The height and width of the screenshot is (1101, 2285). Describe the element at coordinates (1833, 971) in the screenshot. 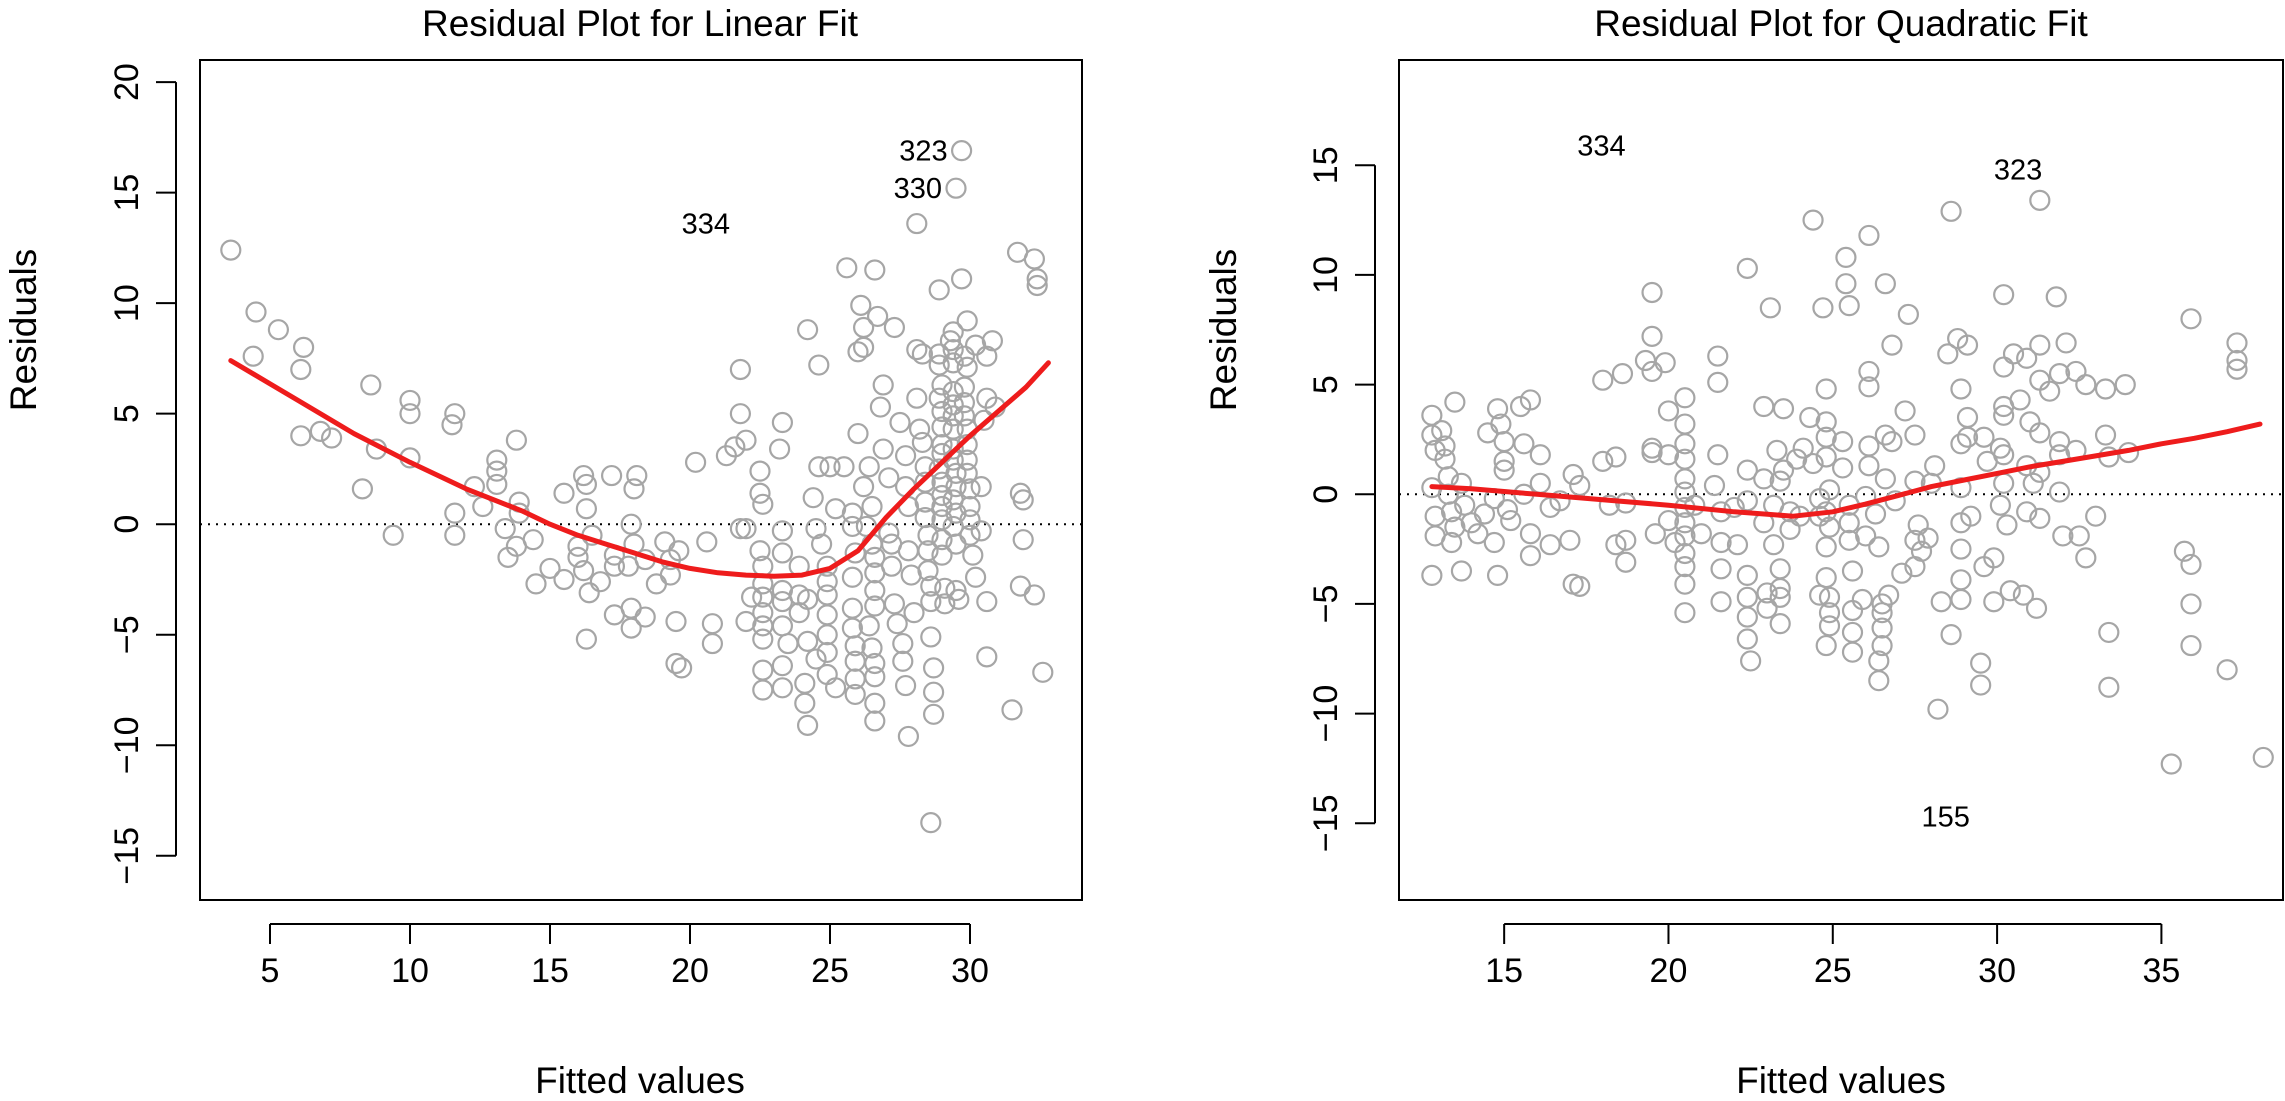

I see `x-tick-label: 25` at that location.